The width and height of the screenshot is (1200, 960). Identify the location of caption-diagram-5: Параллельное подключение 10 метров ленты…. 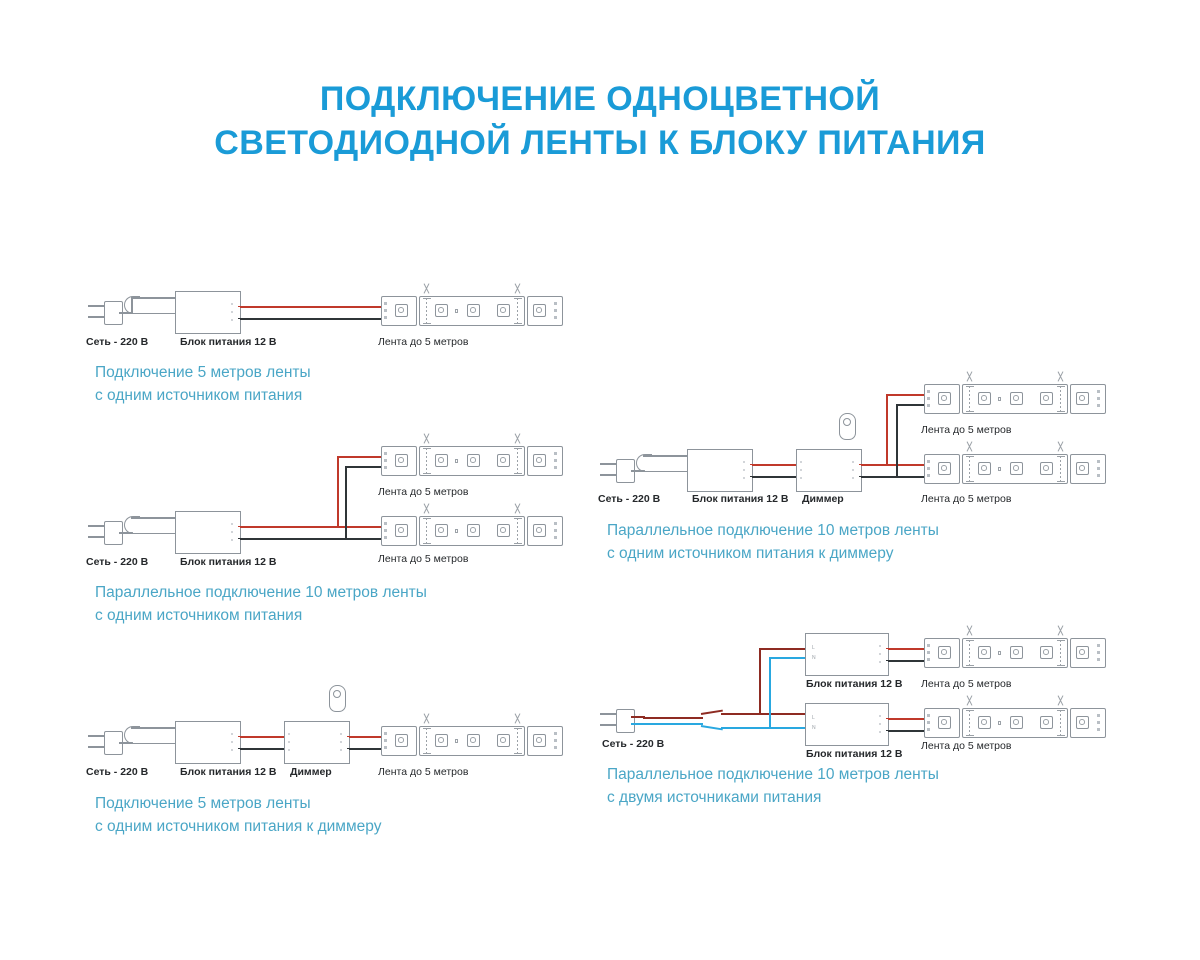
(773, 786).